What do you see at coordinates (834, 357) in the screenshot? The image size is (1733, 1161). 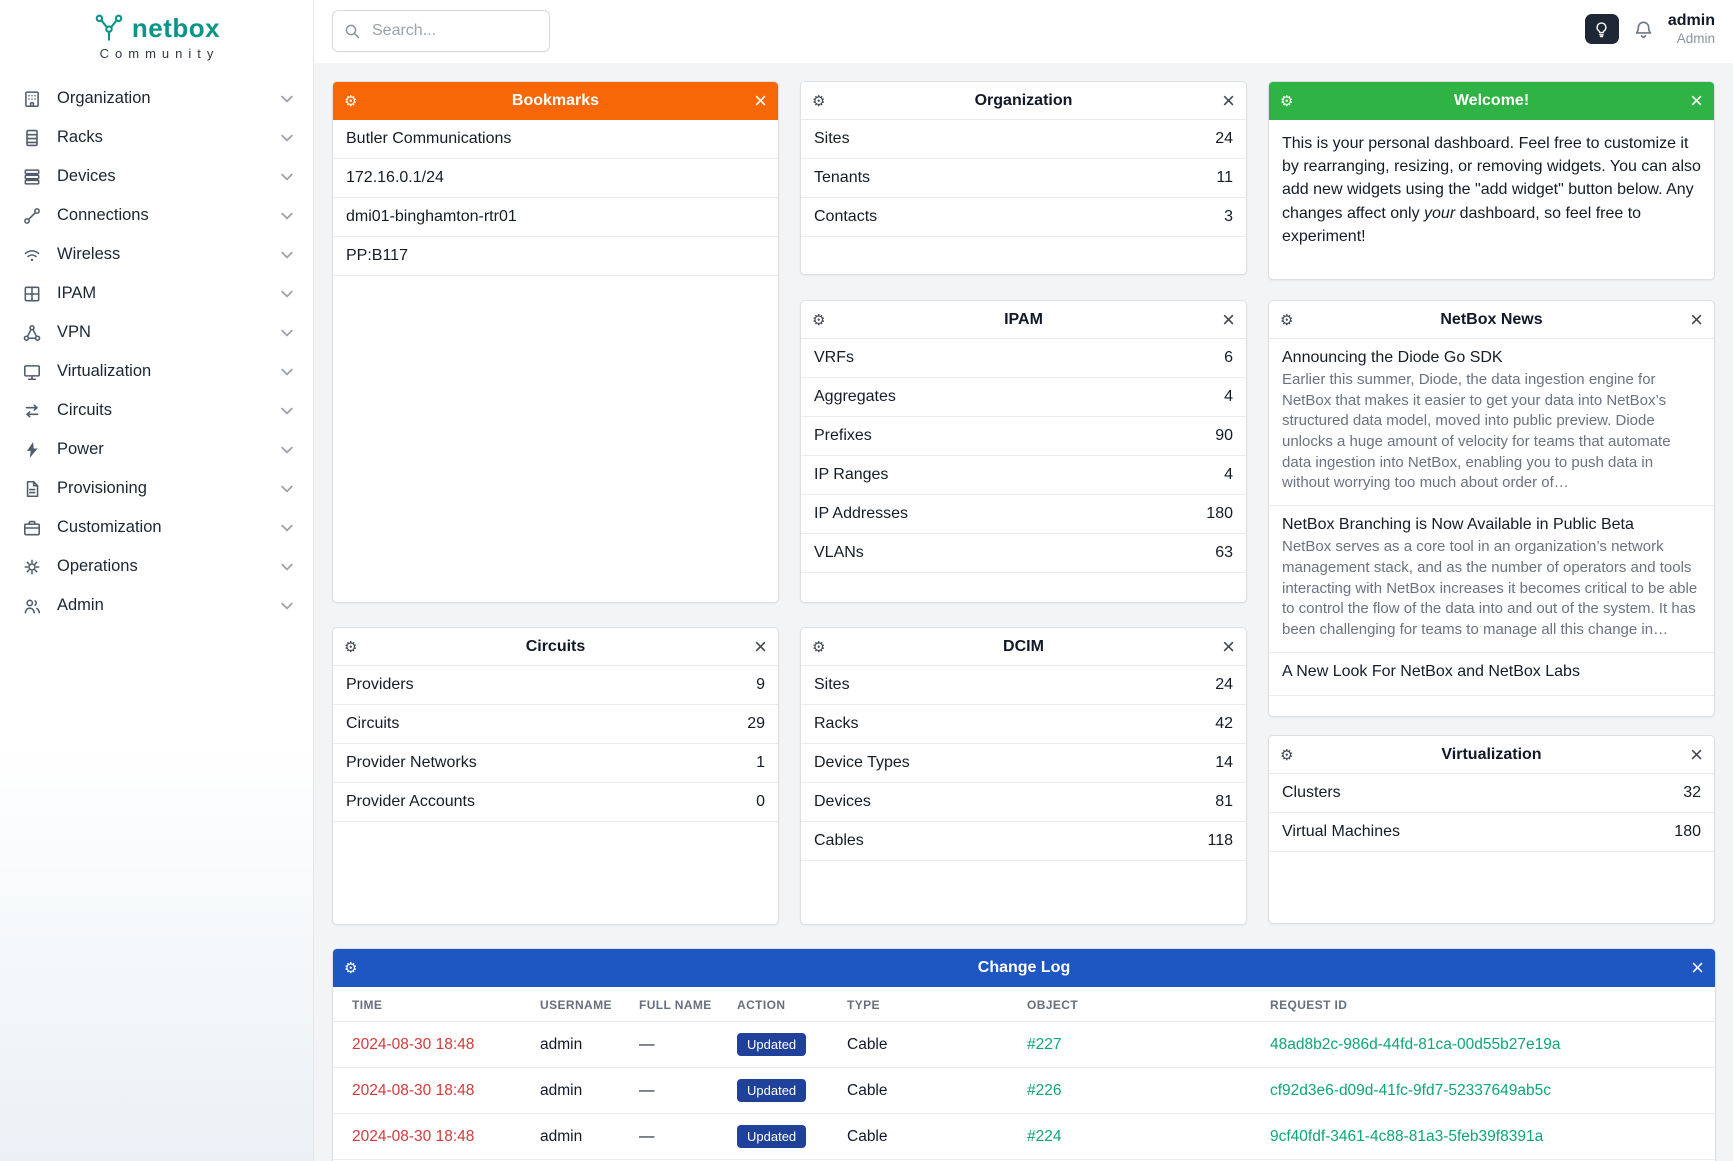 I see `stat-label-link: VRFs` at bounding box center [834, 357].